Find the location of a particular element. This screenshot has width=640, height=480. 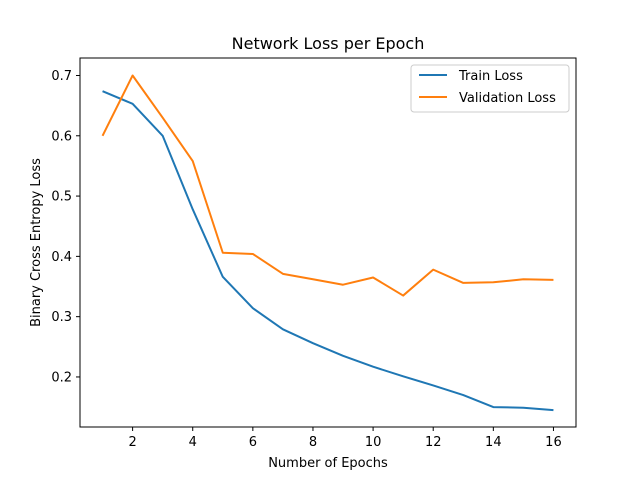

x-tick-label: 4 is located at coordinates (193, 442).